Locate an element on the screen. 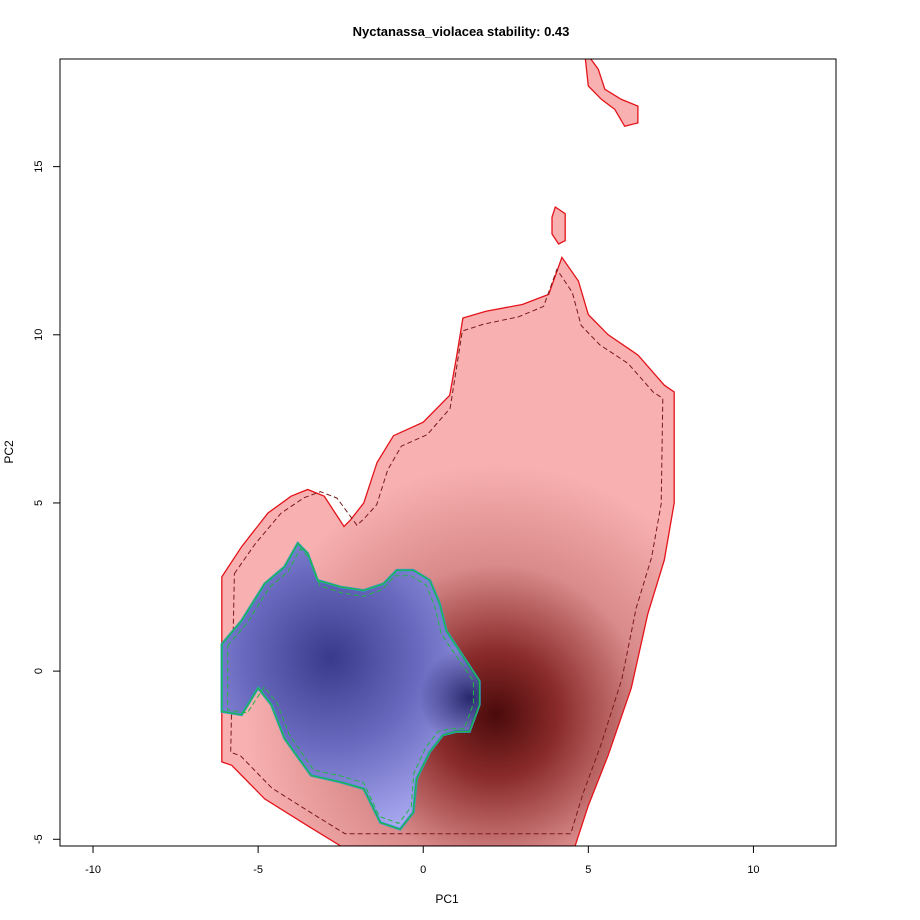 Image resolution: width=920 pixels, height=920 pixels. blue-region-dark-node is located at coordinates (350, 686).